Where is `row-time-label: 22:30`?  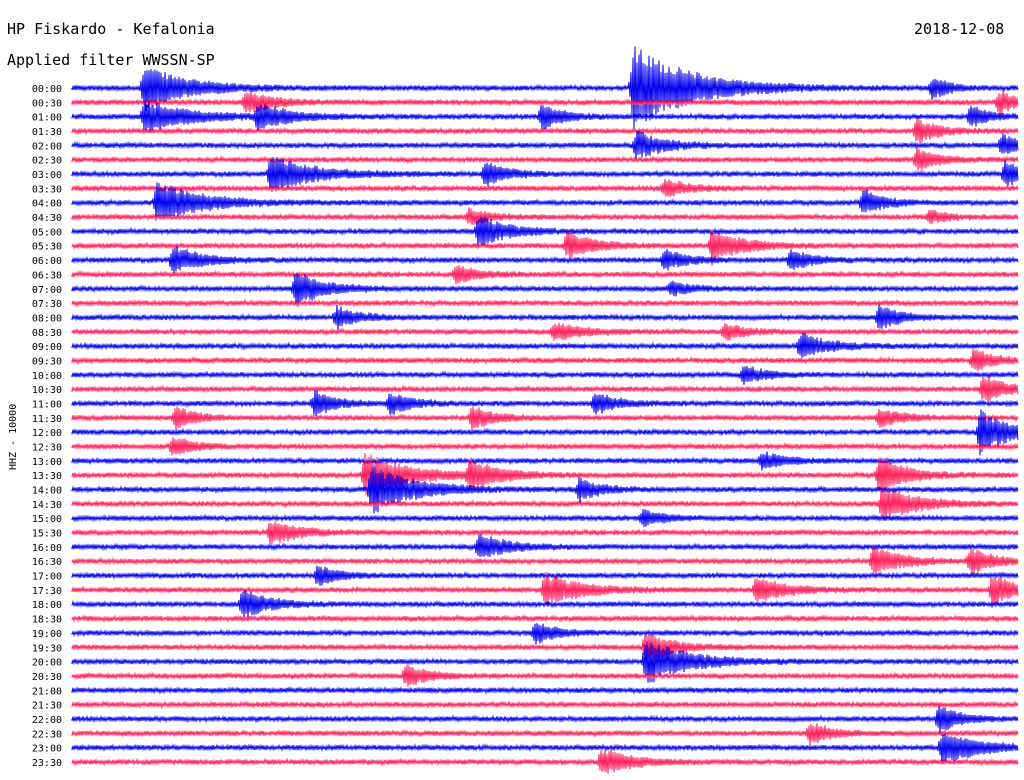
row-time-label: 22:30 is located at coordinates (47, 734).